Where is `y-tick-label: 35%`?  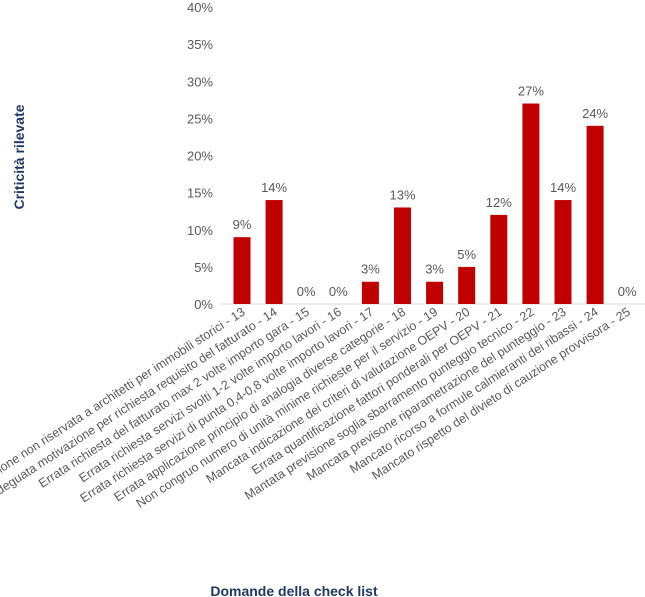
y-tick-label: 35% is located at coordinates (200, 44).